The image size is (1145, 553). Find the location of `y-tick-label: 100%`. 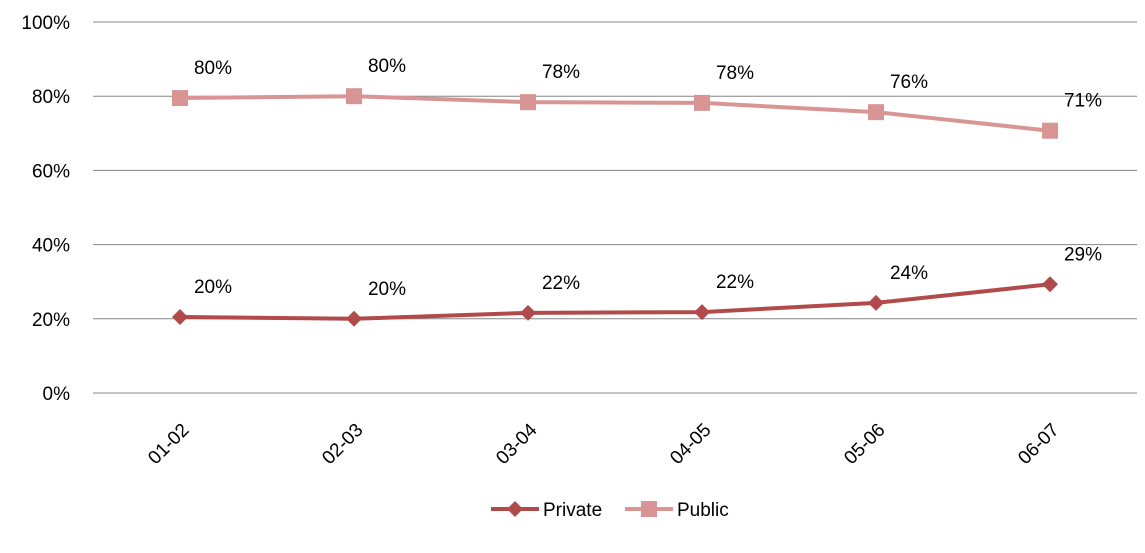

y-tick-label: 100% is located at coordinates (45, 23).